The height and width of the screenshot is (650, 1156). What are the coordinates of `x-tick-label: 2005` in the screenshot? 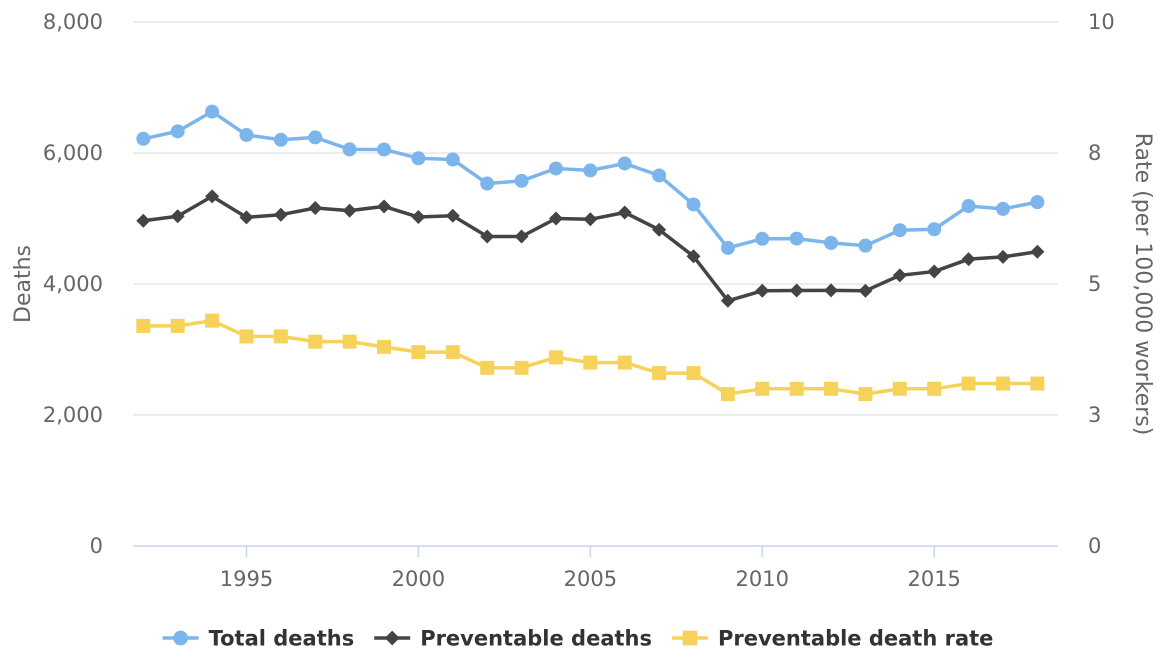 It's located at (590, 579).